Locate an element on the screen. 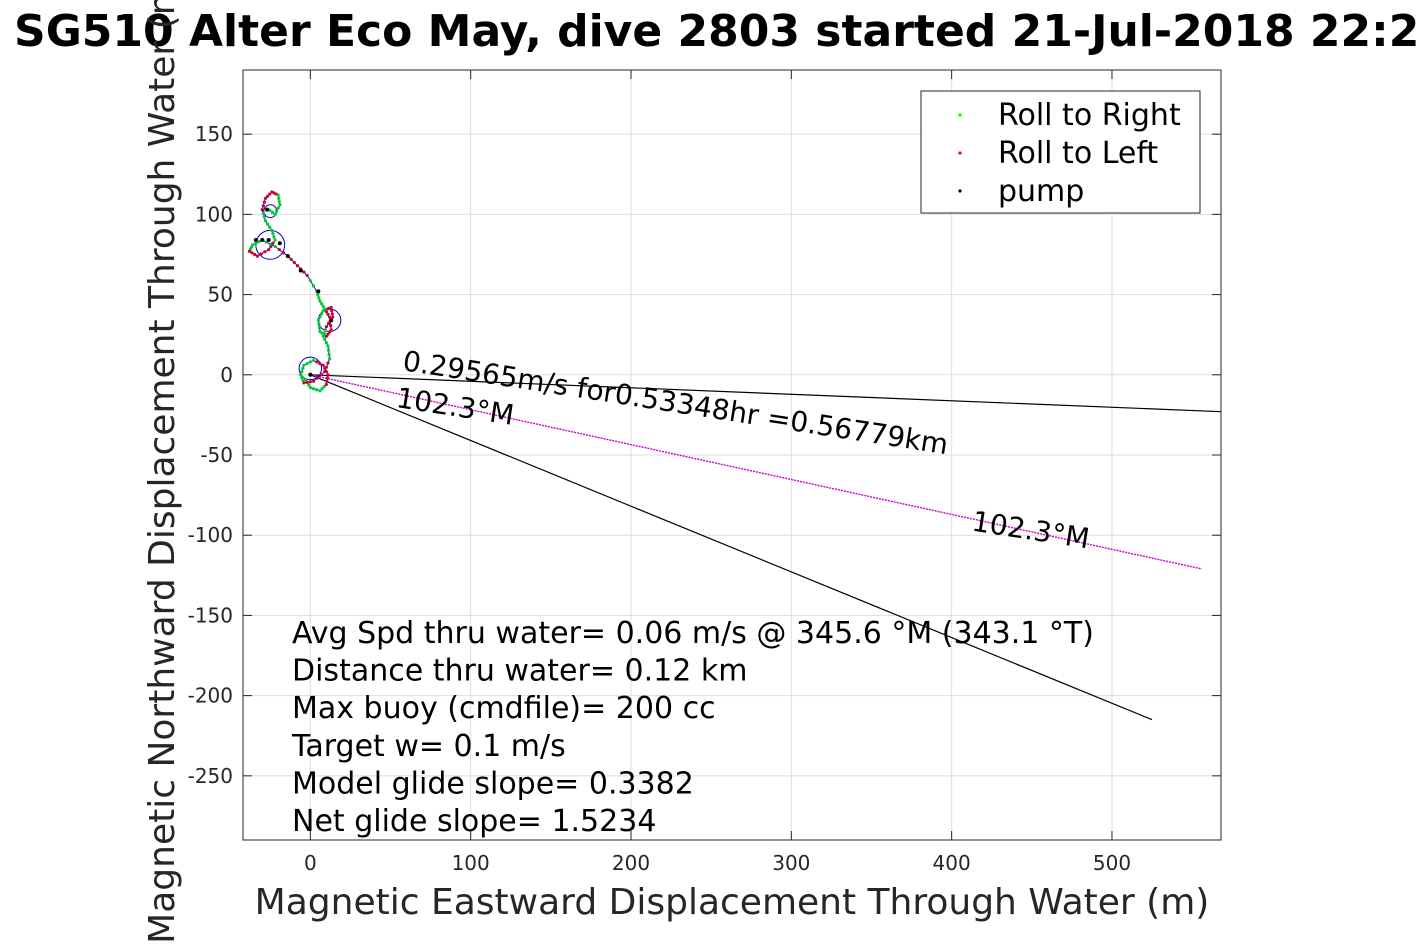  x-tick-label: 0 is located at coordinates (310, 863).